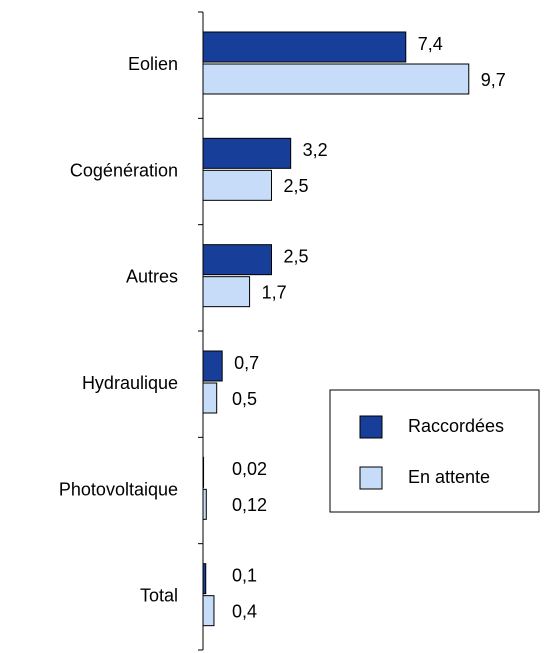 This screenshot has width=549, height=653. What do you see at coordinates (244, 611) in the screenshot?
I see `value-label: 0,4` at bounding box center [244, 611].